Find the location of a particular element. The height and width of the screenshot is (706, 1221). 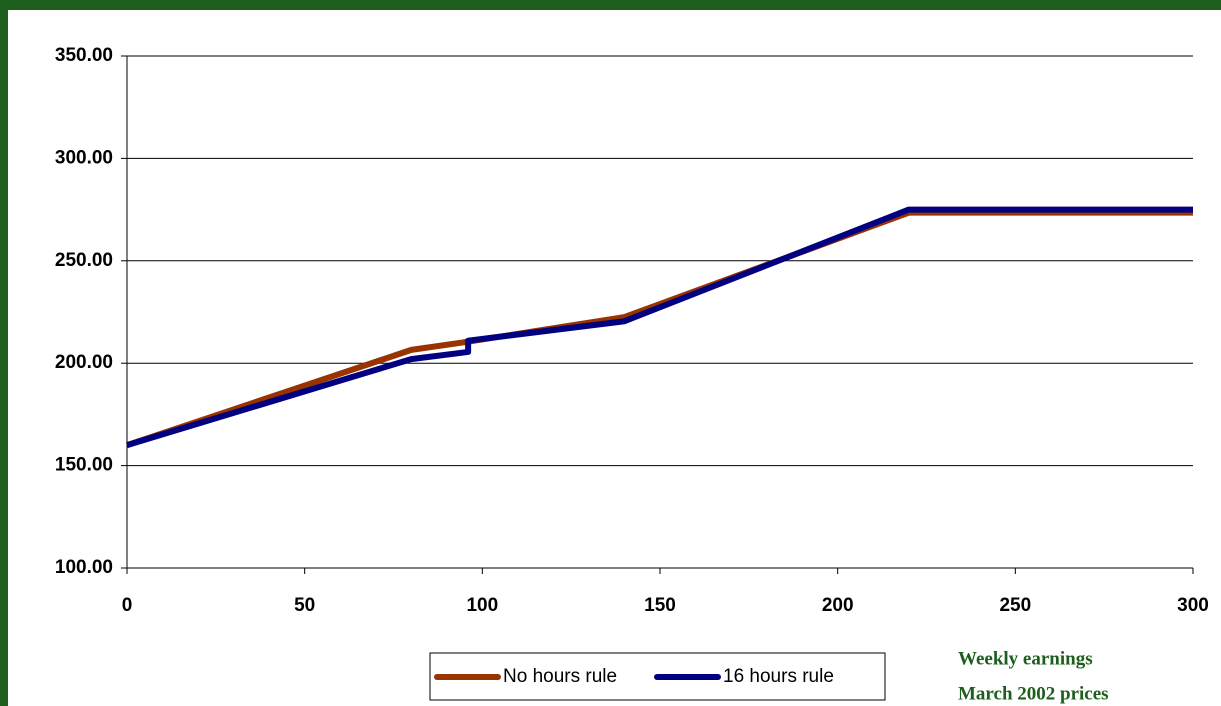

y-tick-label: 200.00 is located at coordinates (84, 362).